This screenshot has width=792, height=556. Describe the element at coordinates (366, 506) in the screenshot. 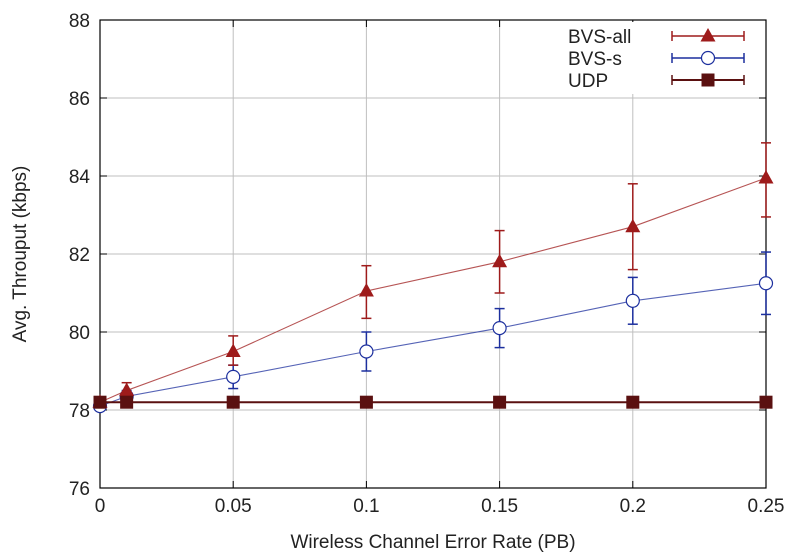

I see `x-tick-label: 0.1` at that location.